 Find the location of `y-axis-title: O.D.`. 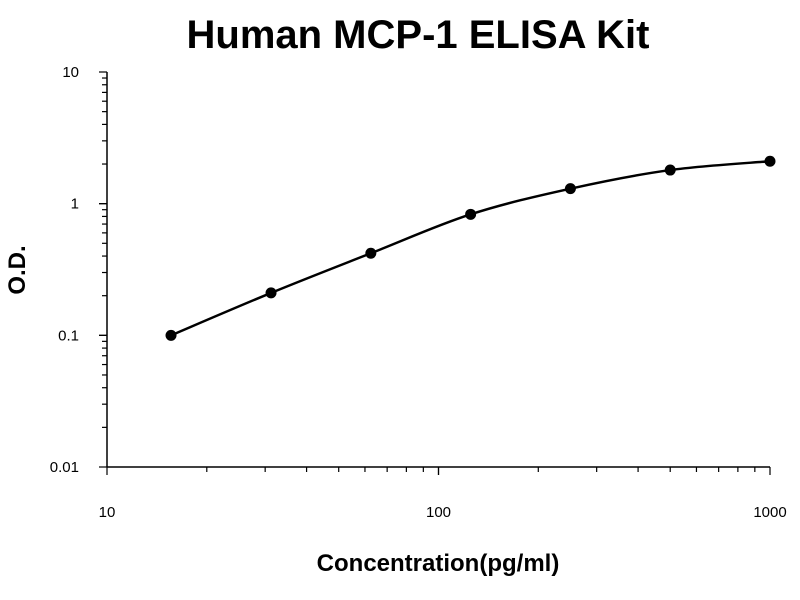

y-axis-title: O.D. is located at coordinates (17, 269).